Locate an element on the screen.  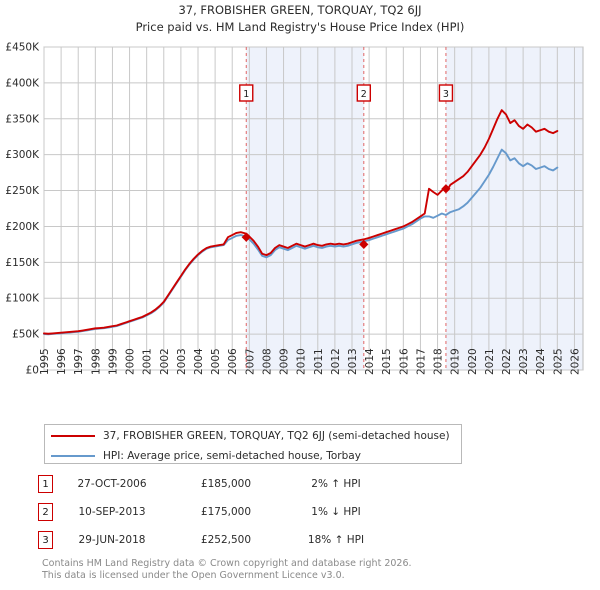
transaction-date-1: 27-OCT-2006 is located at coordinates (112, 484).